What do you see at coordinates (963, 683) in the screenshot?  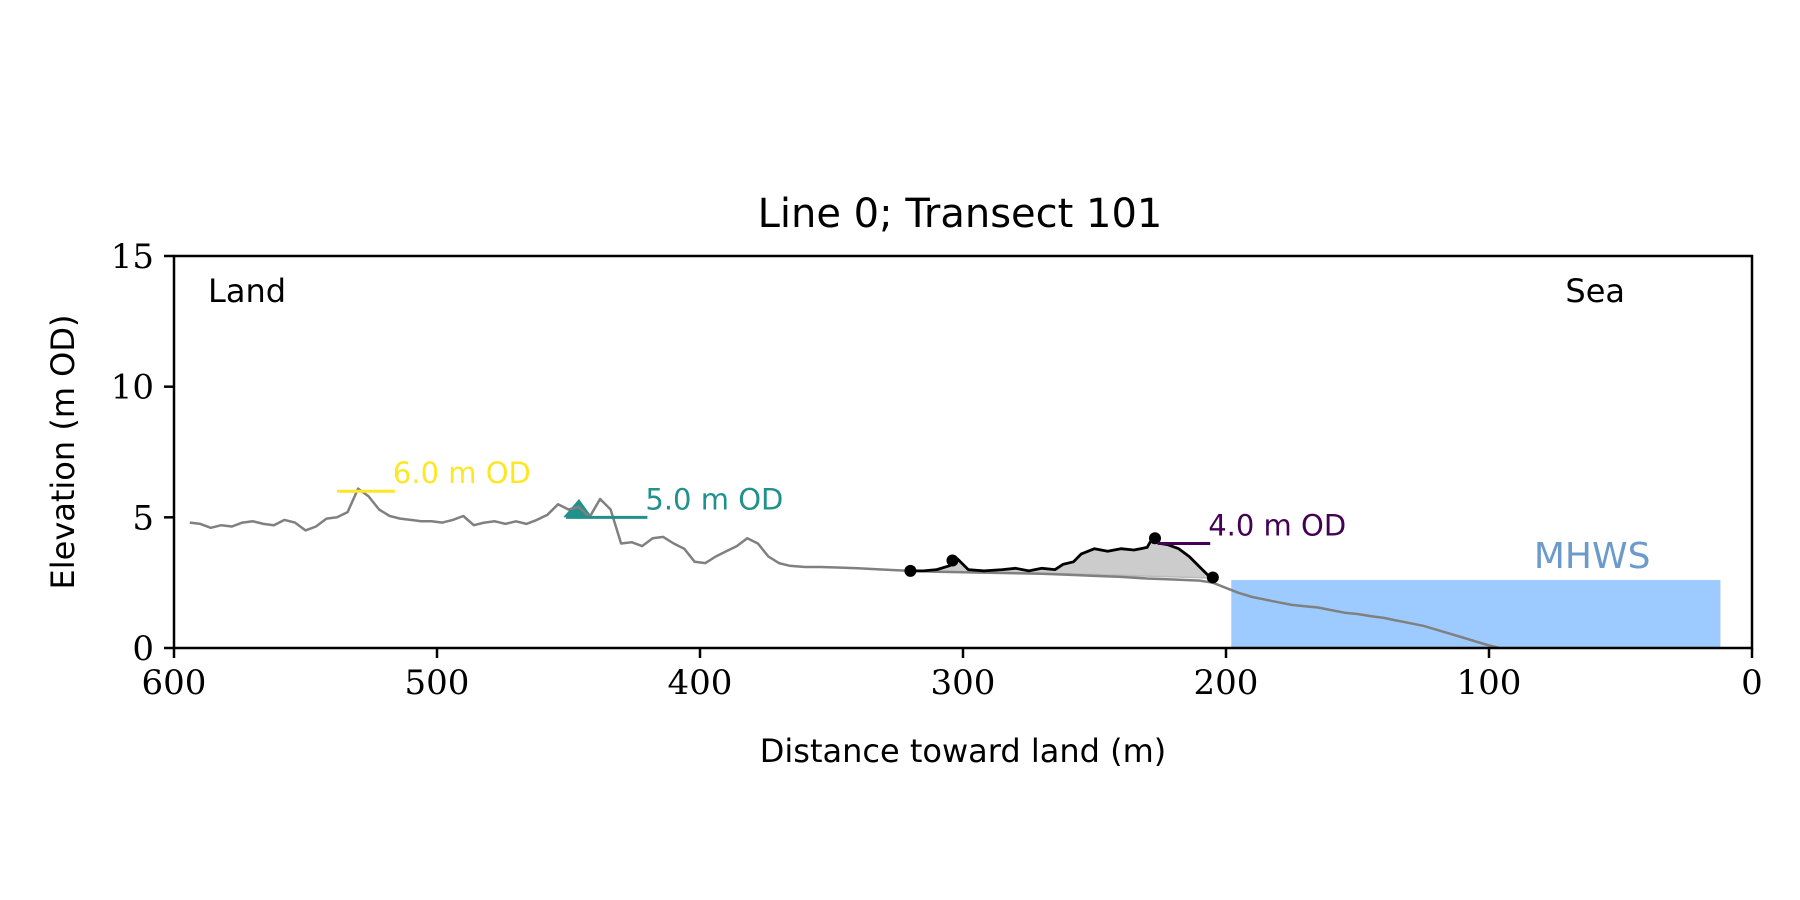 I see `x-tick-label: 300` at bounding box center [963, 683].